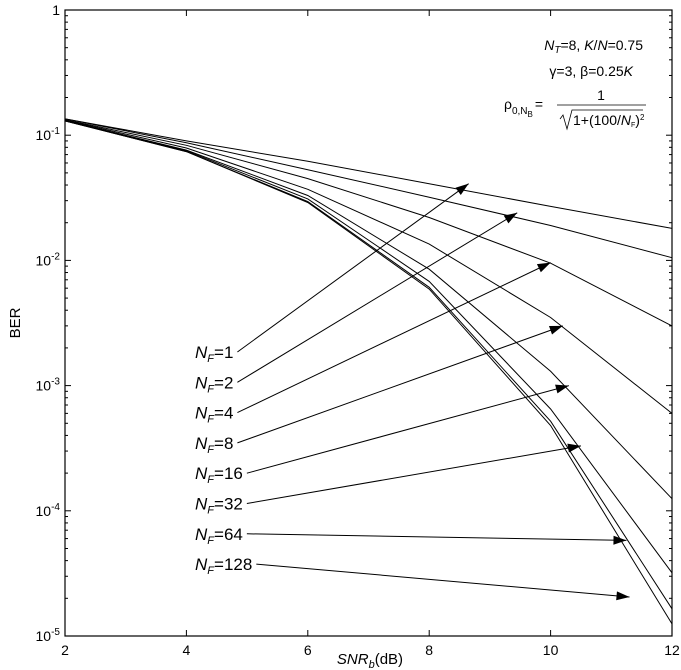  What do you see at coordinates (65, 650) in the screenshot?
I see `x-tick-label: 2` at bounding box center [65, 650].